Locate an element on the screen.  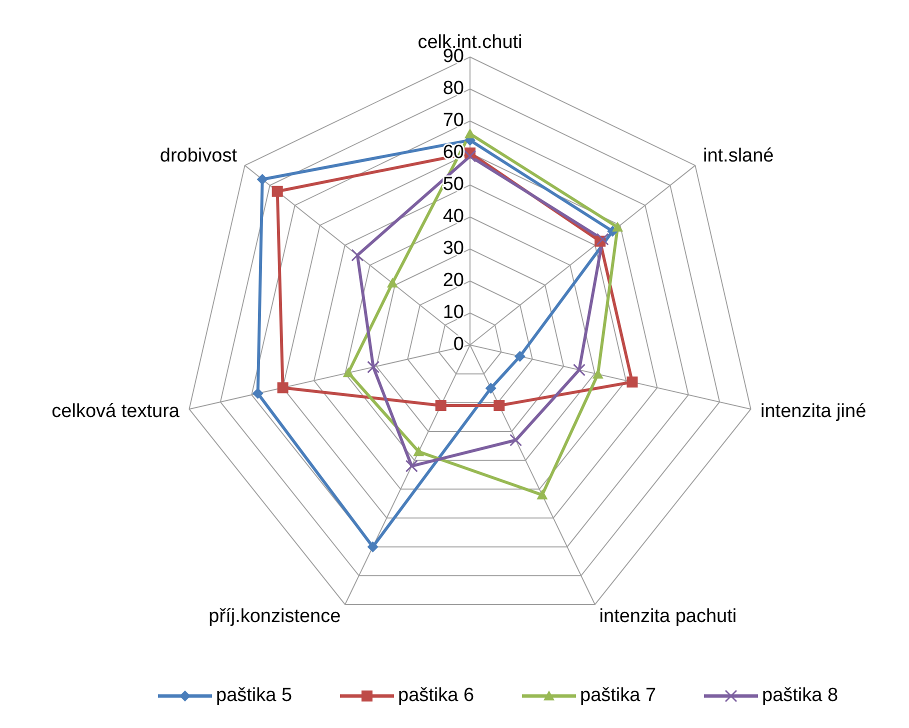
y-tick-label: 30 is located at coordinates (453, 249).